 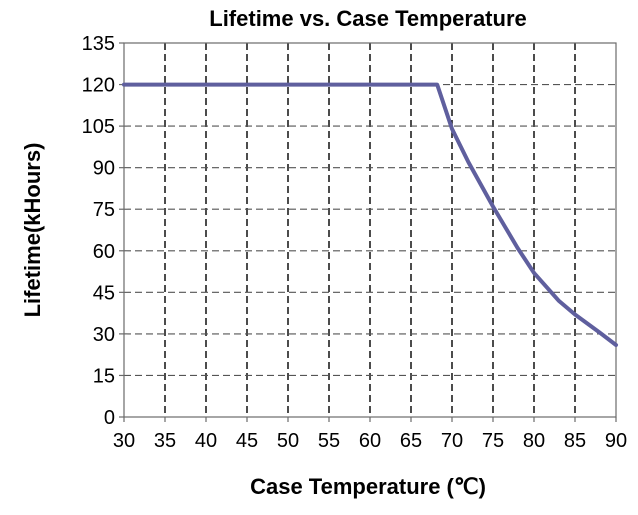 What do you see at coordinates (411, 441) in the screenshot?
I see `x-tick-label: 65` at bounding box center [411, 441].